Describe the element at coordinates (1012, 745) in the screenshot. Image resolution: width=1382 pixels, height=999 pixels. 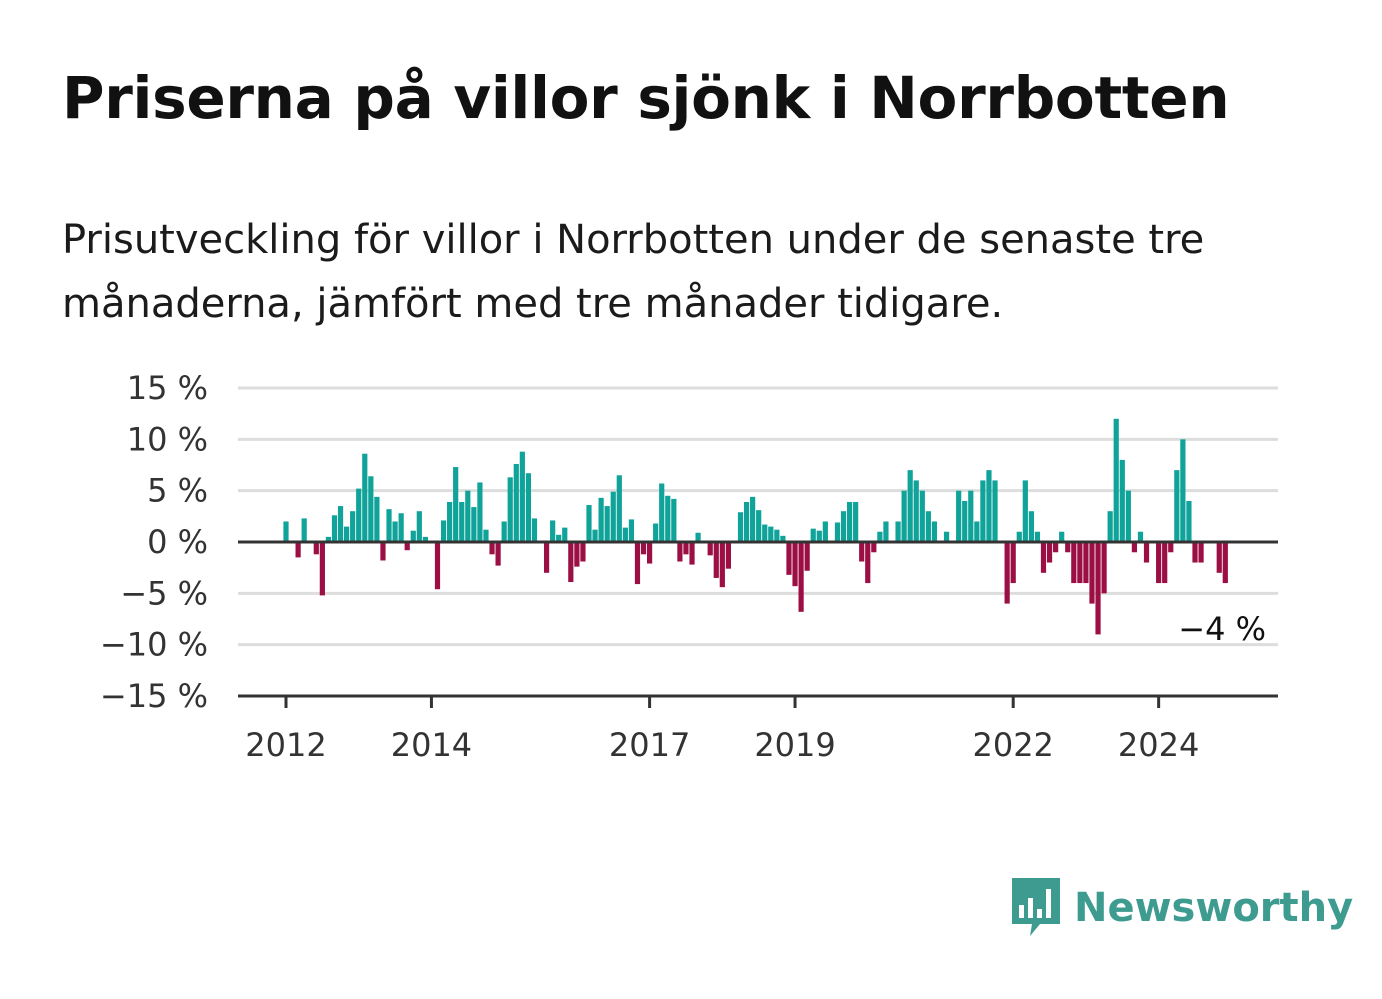
I see `x-tick-label: 2022` at that location.